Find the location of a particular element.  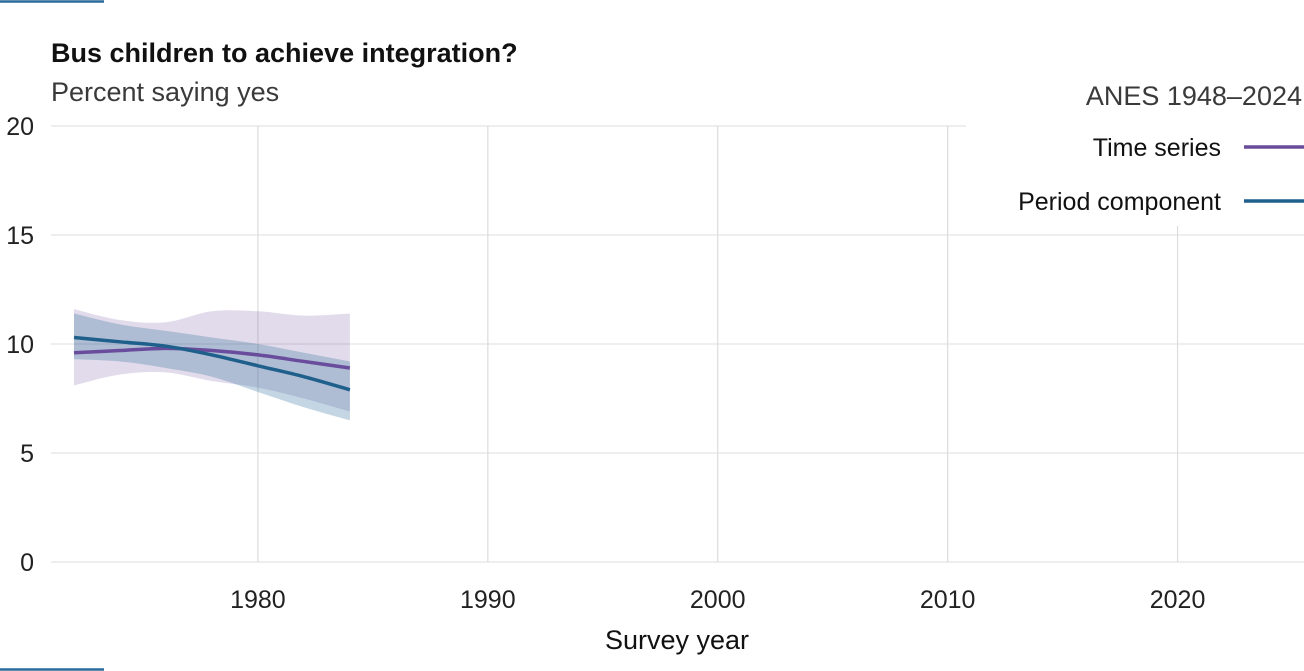

y-tick-label: 20 is located at coordinates (20, 127).